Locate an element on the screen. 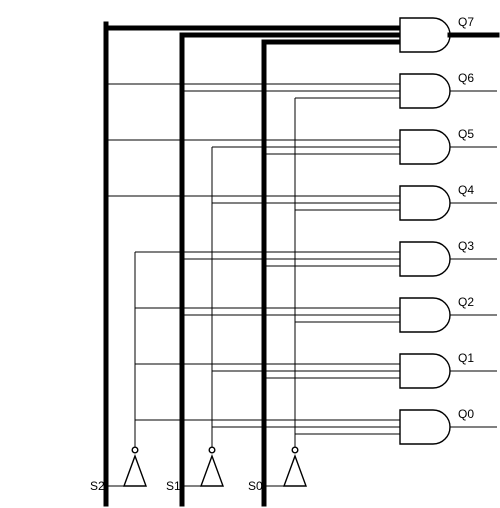  and-gate-q0: Q0 is located at coordinates (316, 426).